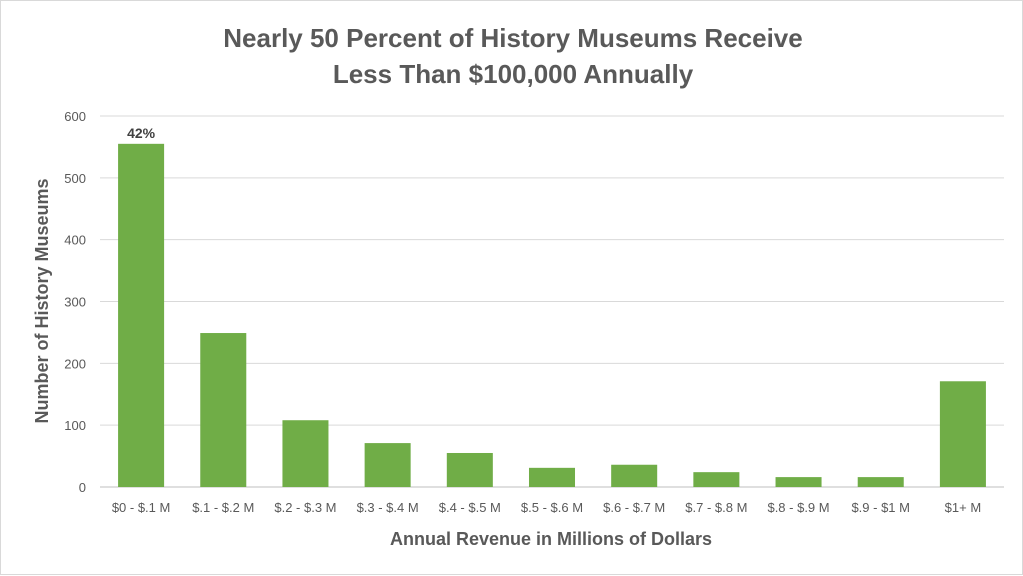 This screenshot has width=1023, height=576. Describe the element at coordinates (716, 507) in the screenshot. I see `x-tick-label: $.7 - $.8 M` at that location.